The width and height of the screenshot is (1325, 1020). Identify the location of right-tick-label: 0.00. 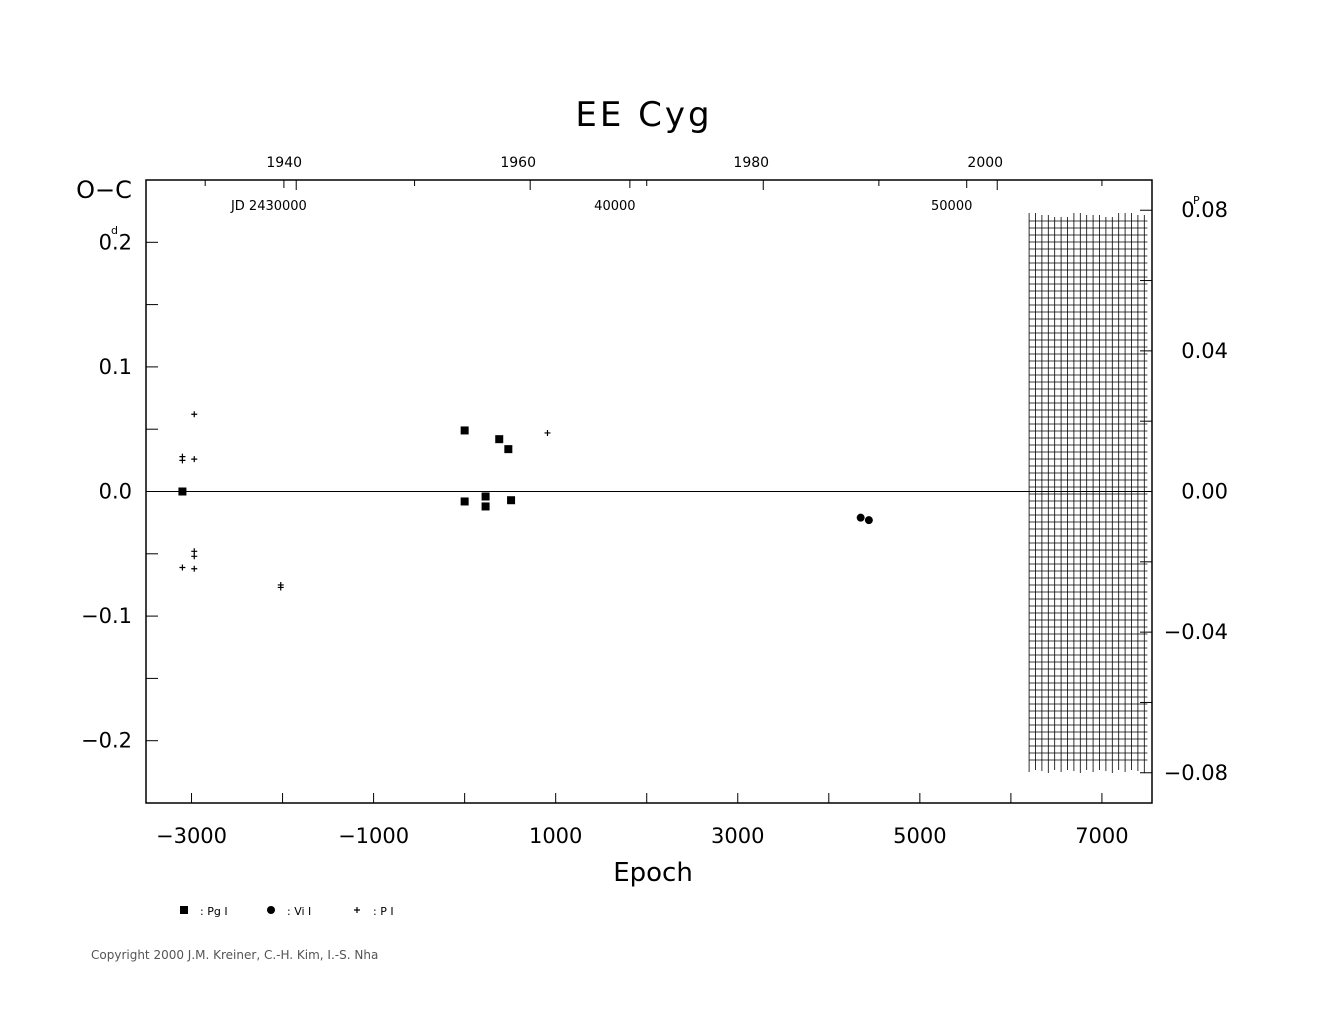
(1204, 492).